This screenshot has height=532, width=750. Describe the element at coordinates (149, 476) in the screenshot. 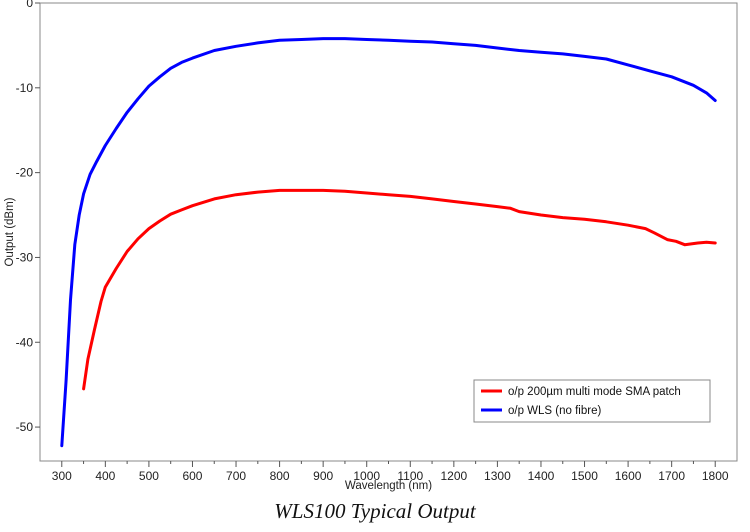

I see `x-tick-label: 500` at that location.